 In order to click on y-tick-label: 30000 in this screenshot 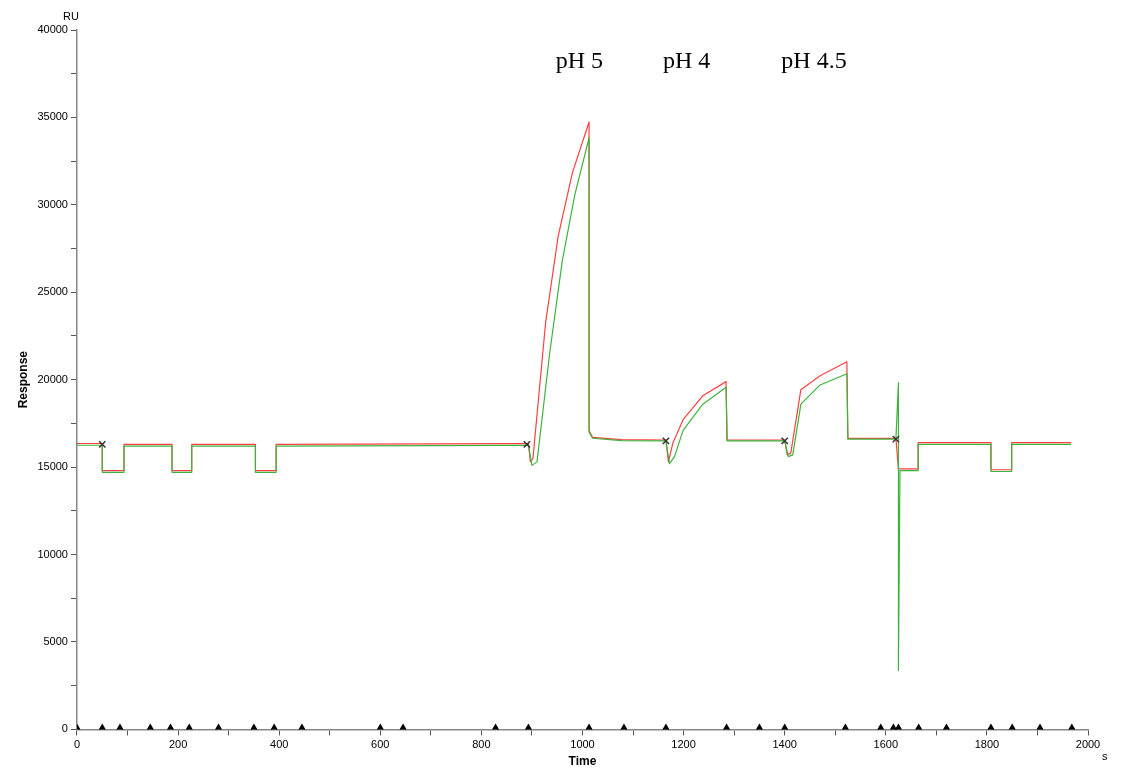, I will do `click(52, 203)`.